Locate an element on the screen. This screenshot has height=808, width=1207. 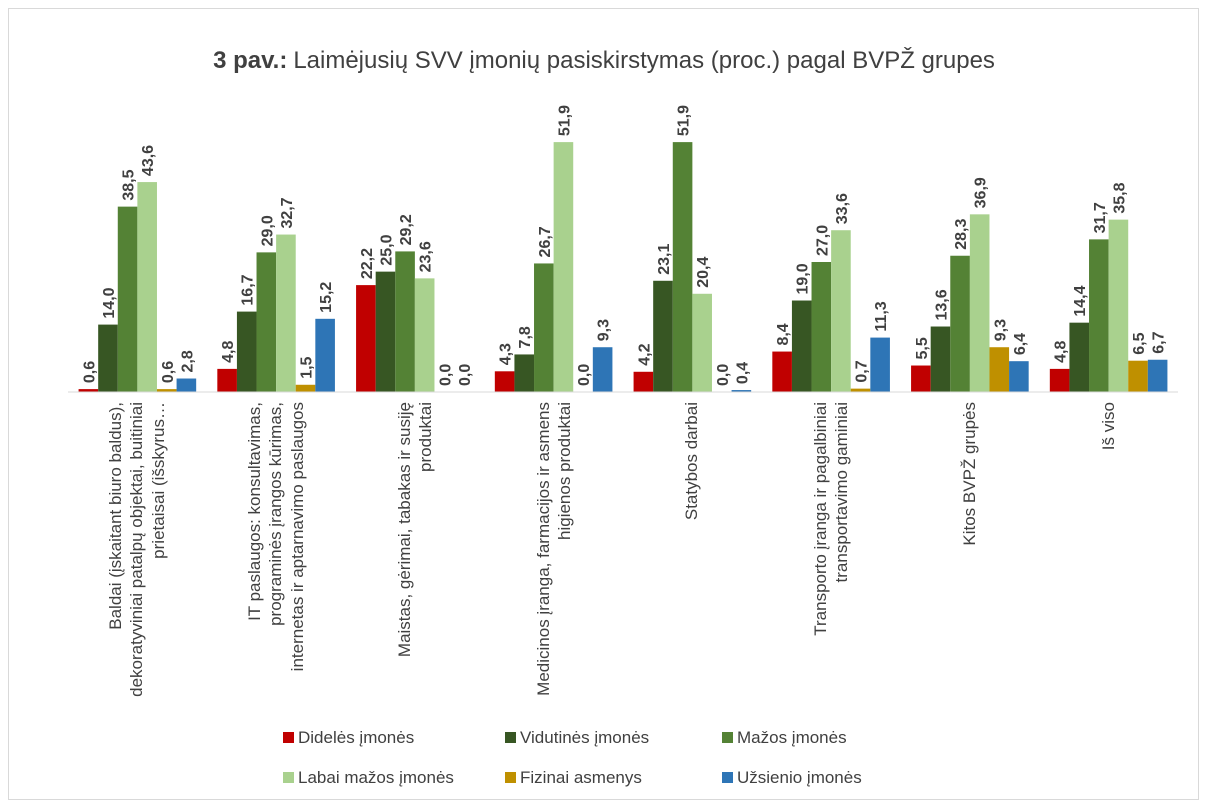
data-label: 23,6 is located at coordinates (426, 256).